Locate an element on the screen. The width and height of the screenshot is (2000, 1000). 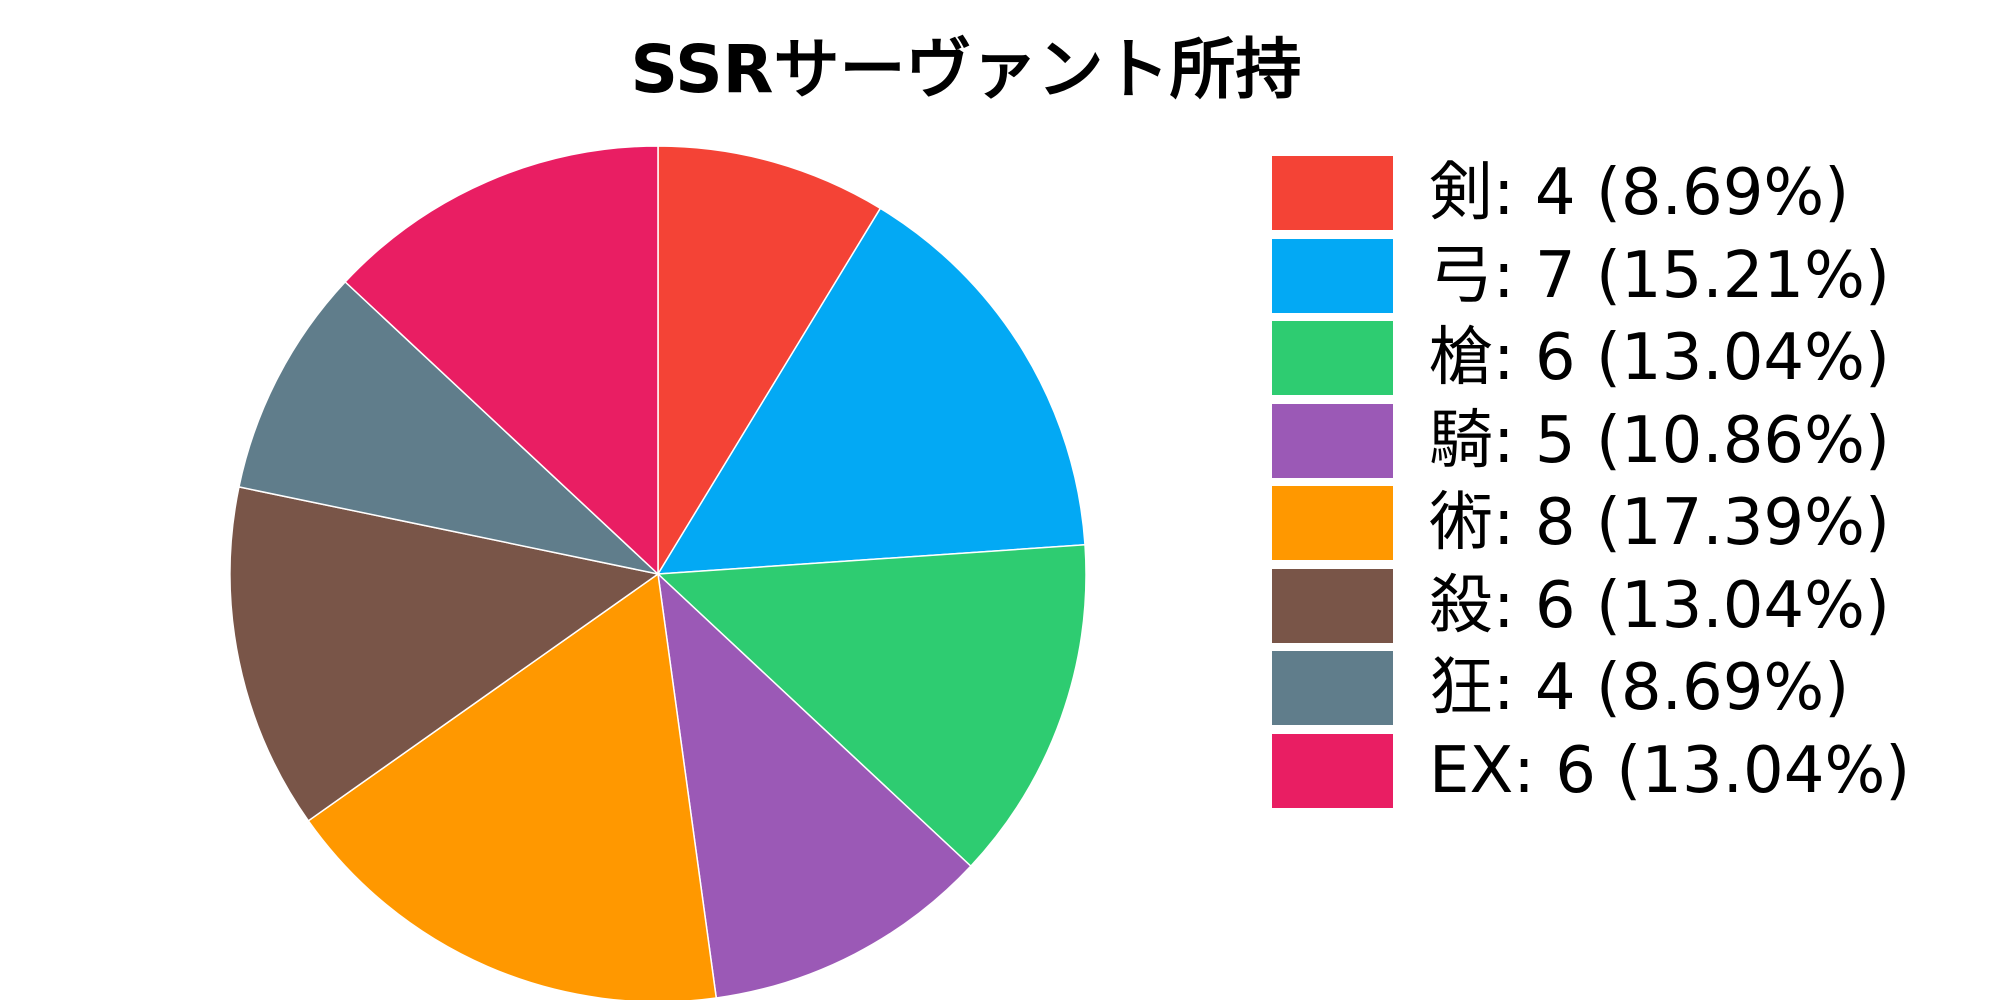
legend-label: 槍: 6 (13.04%) is located at coordinates (1659, 358).